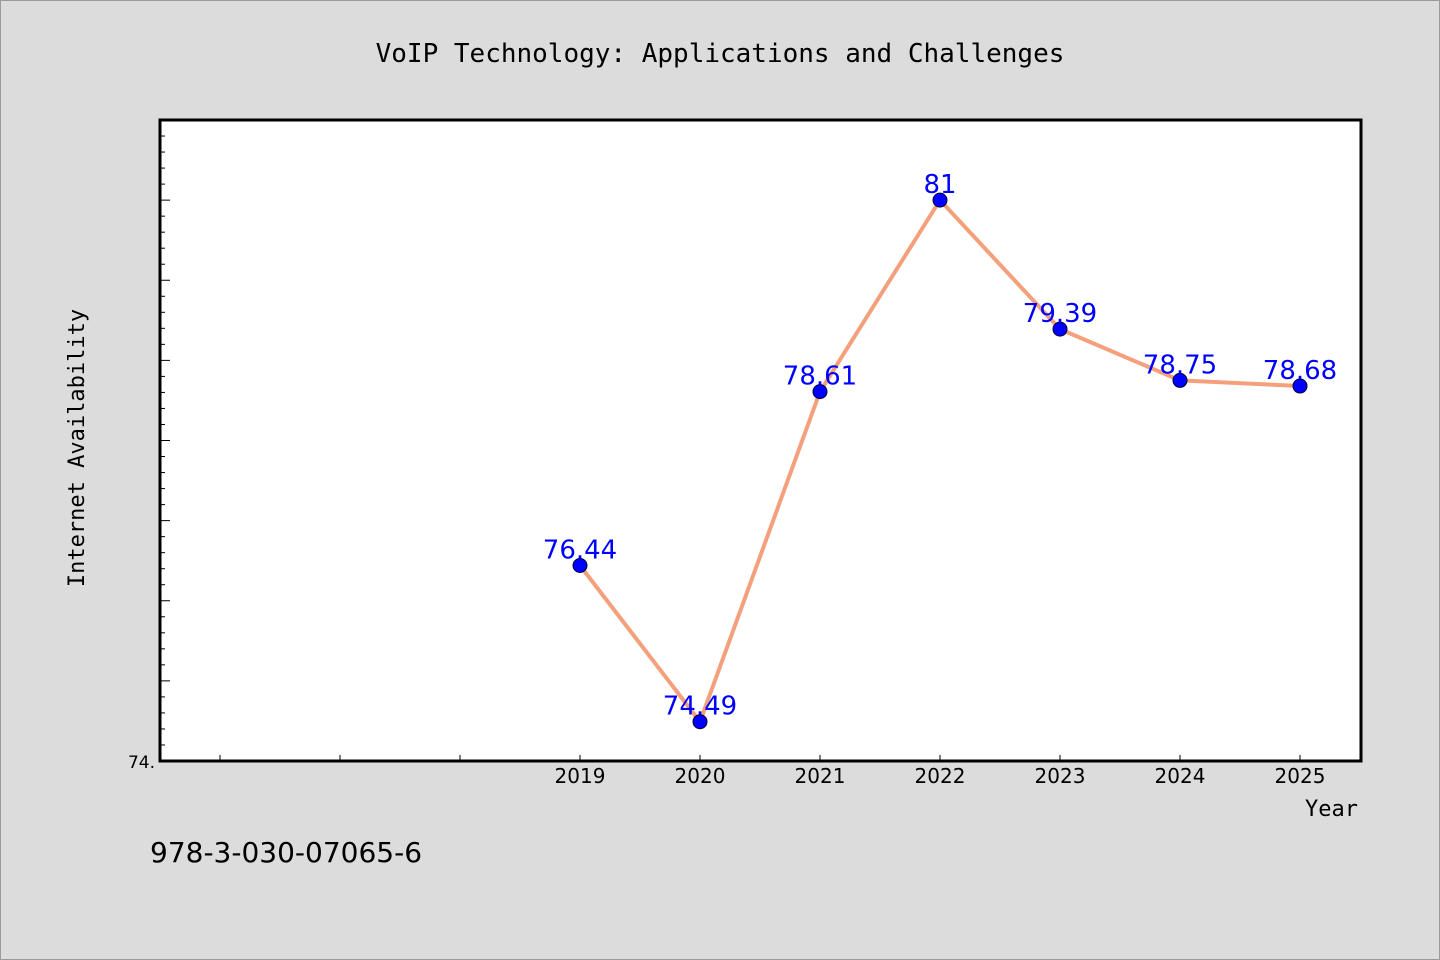 This screenshot has width=1440, height=960. I want to click on isbn-text: 978-3-030-07065-6, so click(286, 852).